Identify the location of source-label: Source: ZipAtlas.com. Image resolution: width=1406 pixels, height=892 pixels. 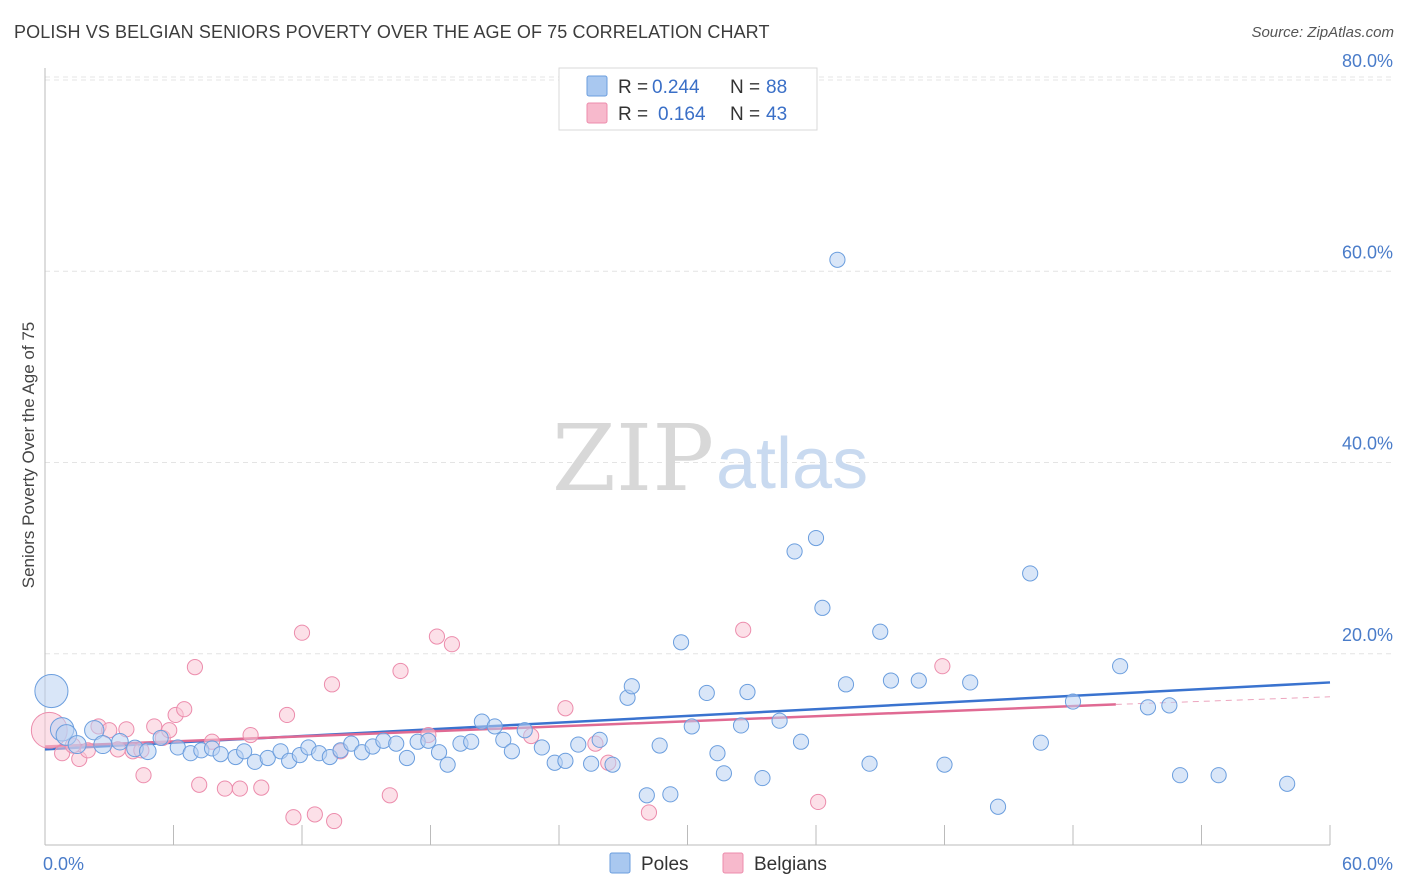
(1322, 32).